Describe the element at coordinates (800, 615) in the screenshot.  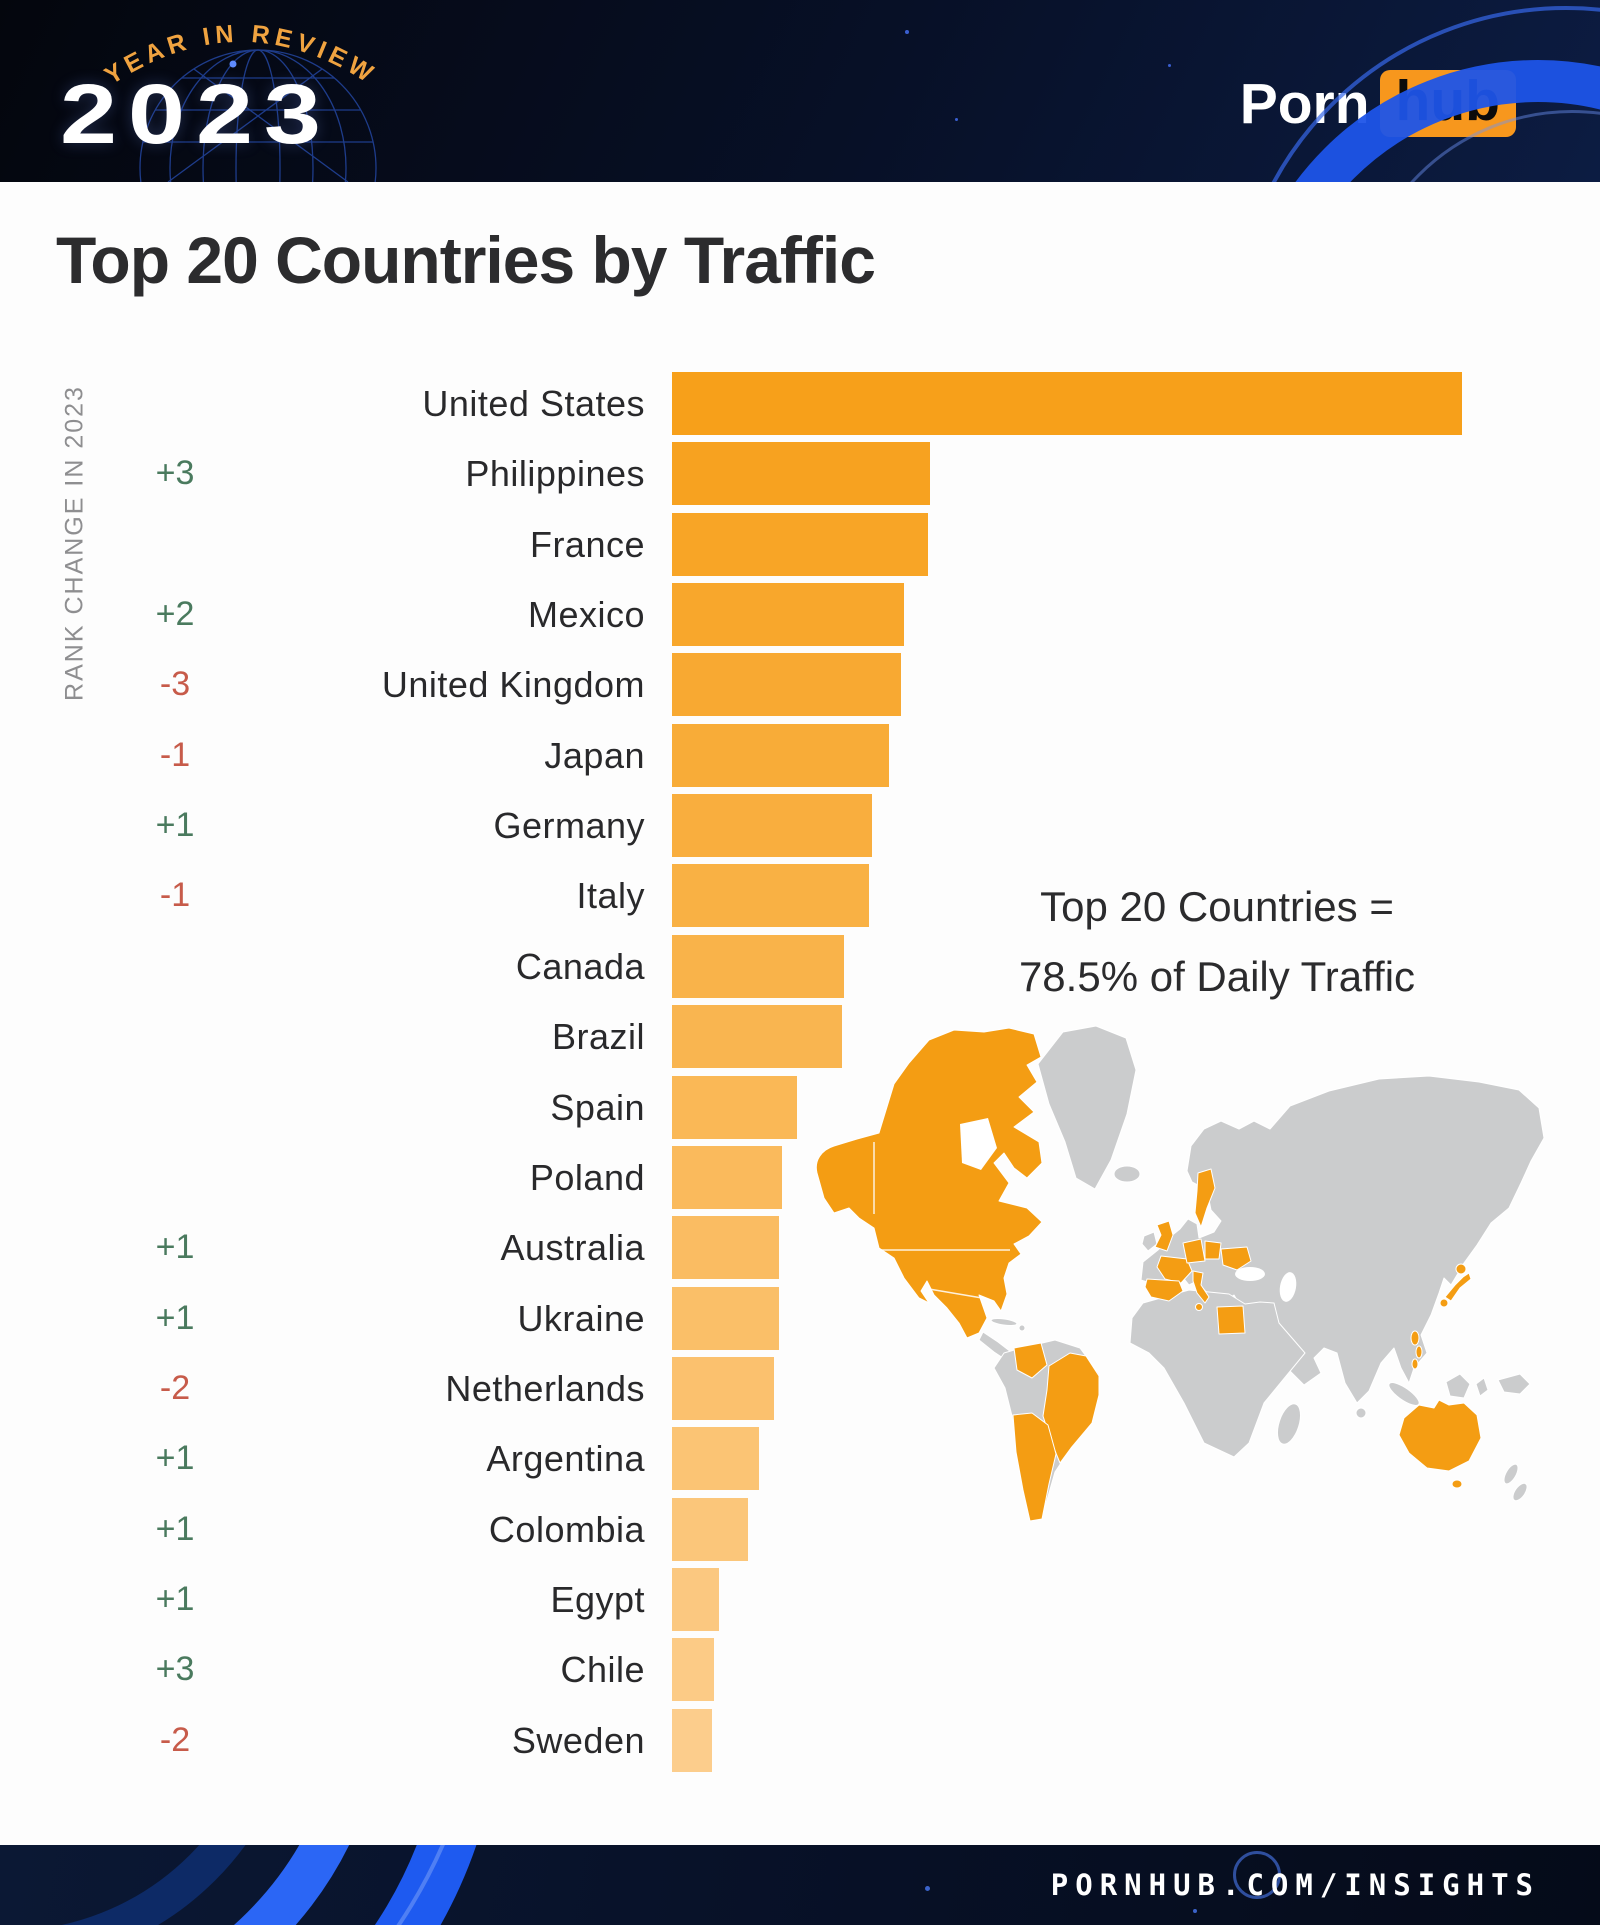
I see `chart-row: +2 Mexico` at that location.